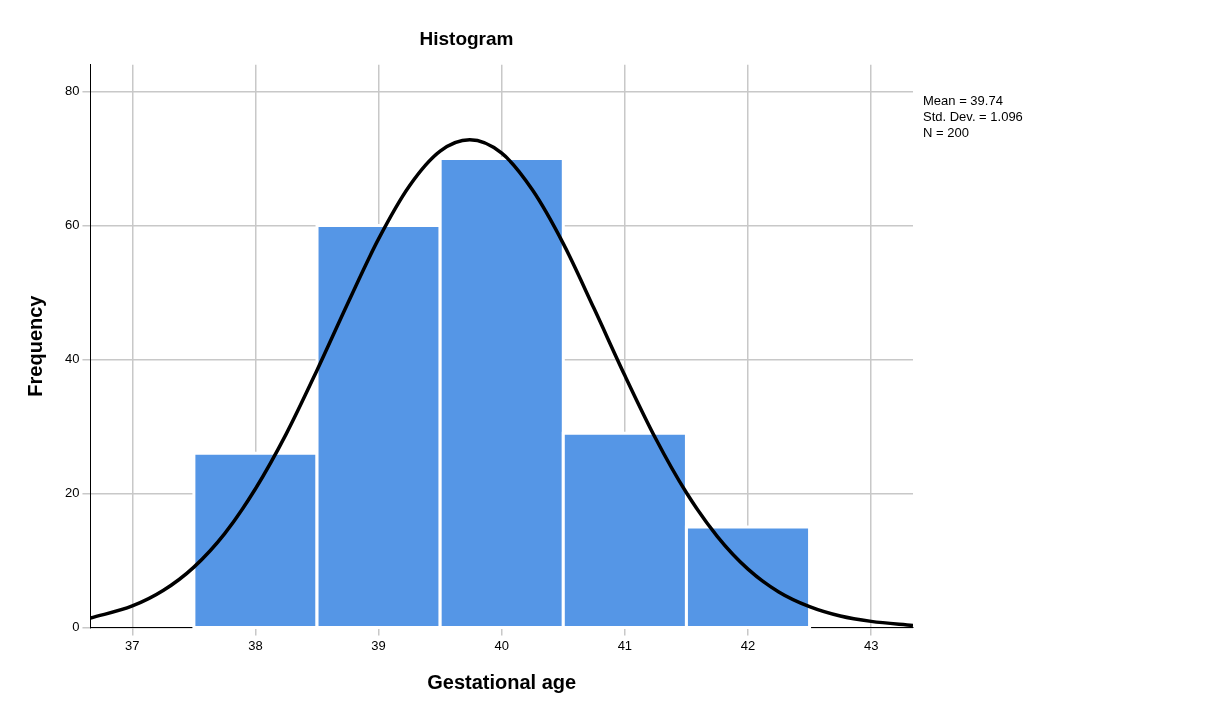 The image size is (1213, 714). What do you see at coordinates (72, 359) in the screenshot?
I see `y-tick-label: 40` at bounding box center [72, 359].